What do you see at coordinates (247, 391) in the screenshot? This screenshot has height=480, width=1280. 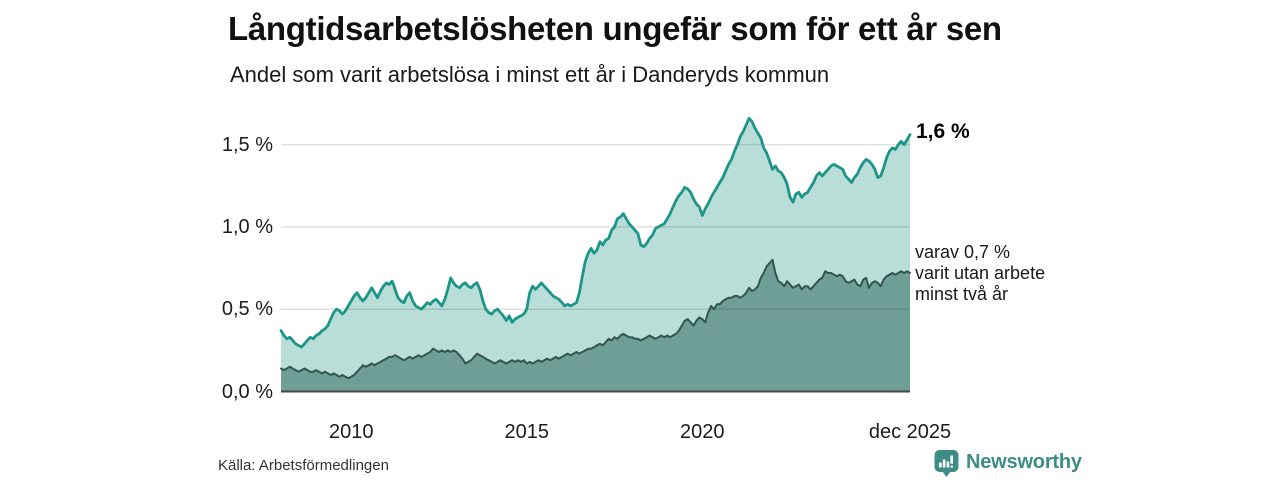 I see `y-tick-label: 0,0 %` at bounding box center [247, 391].